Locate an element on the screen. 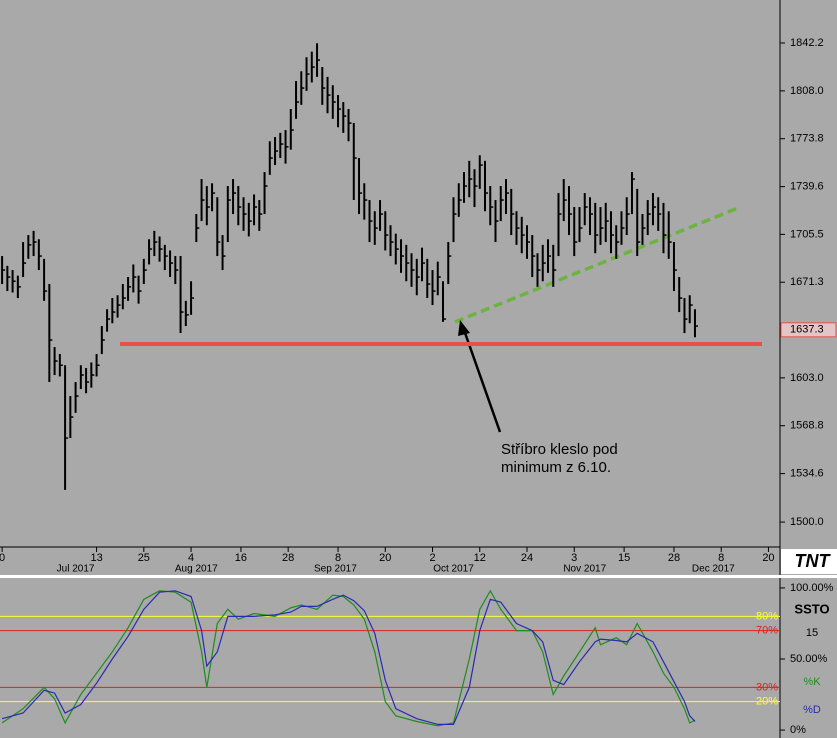  indicator-title: SSTO is located at coordinates (811, 608).